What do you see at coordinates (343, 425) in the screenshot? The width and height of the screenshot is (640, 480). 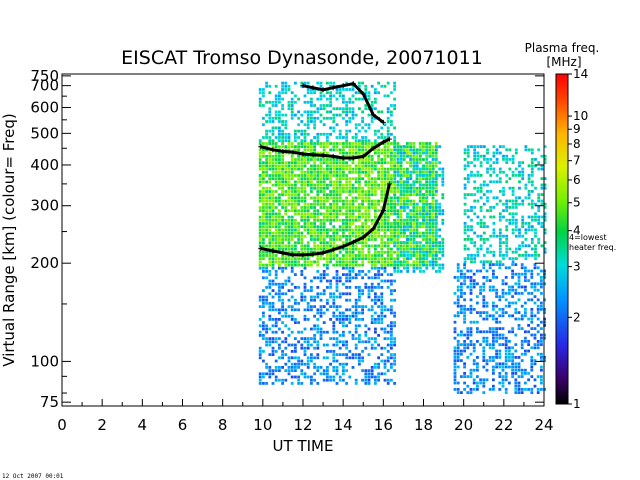 I see `x-tick-label: 14` at bounding box center [343, 425].